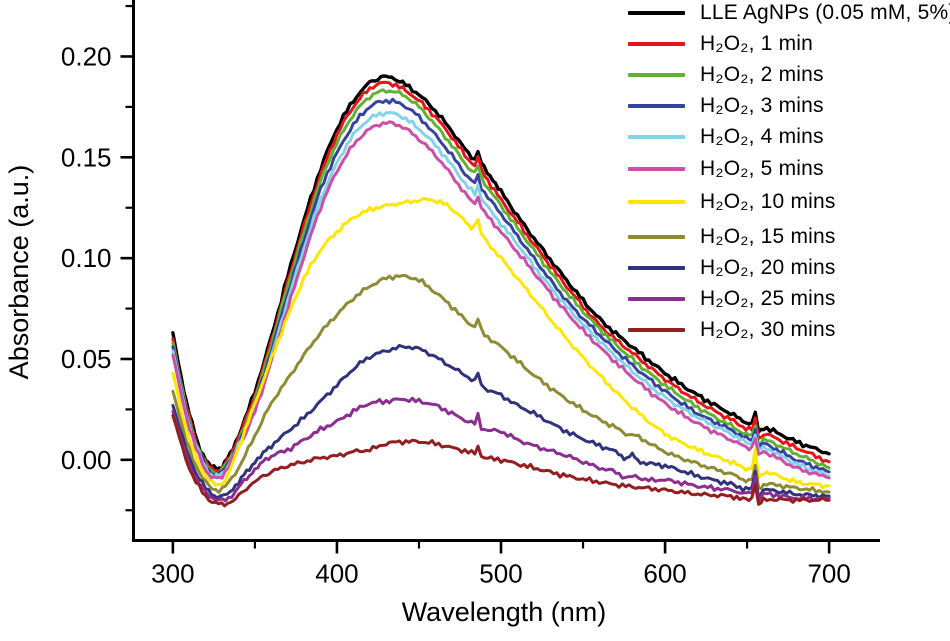 The height and width of the screenshot is (641, 950). What do you see at coordinates (86, 258) in the screenshot?
I see `y-tick-label: 0.10` at bounding box center [86, 258].